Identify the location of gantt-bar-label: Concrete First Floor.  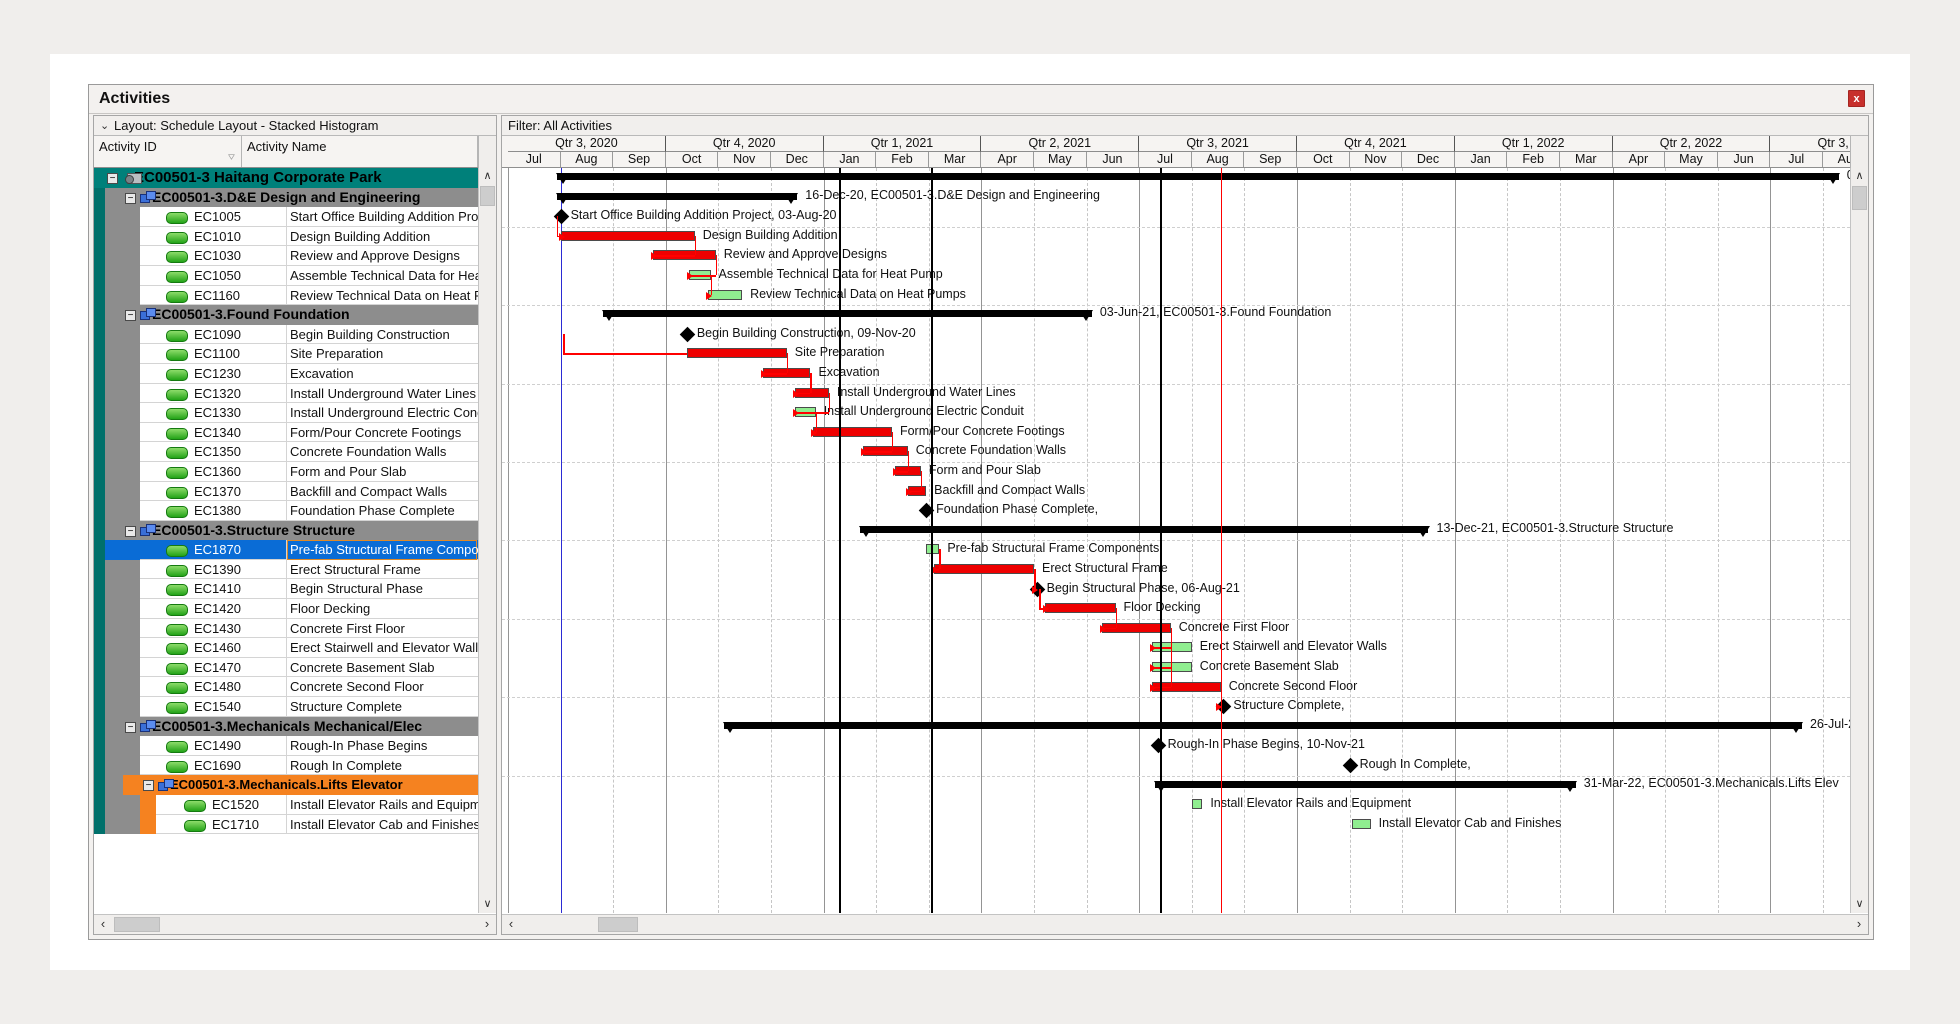
(1234, 626).